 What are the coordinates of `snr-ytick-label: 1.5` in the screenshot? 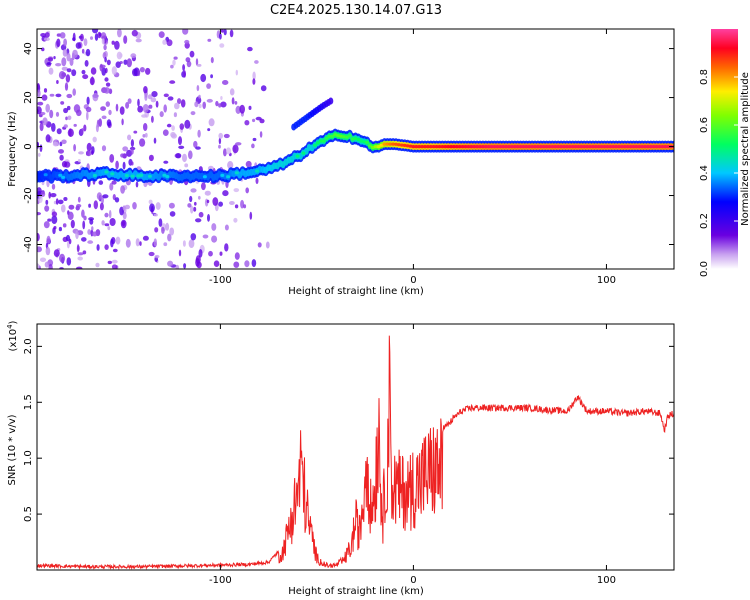 It's located at (28, 402).